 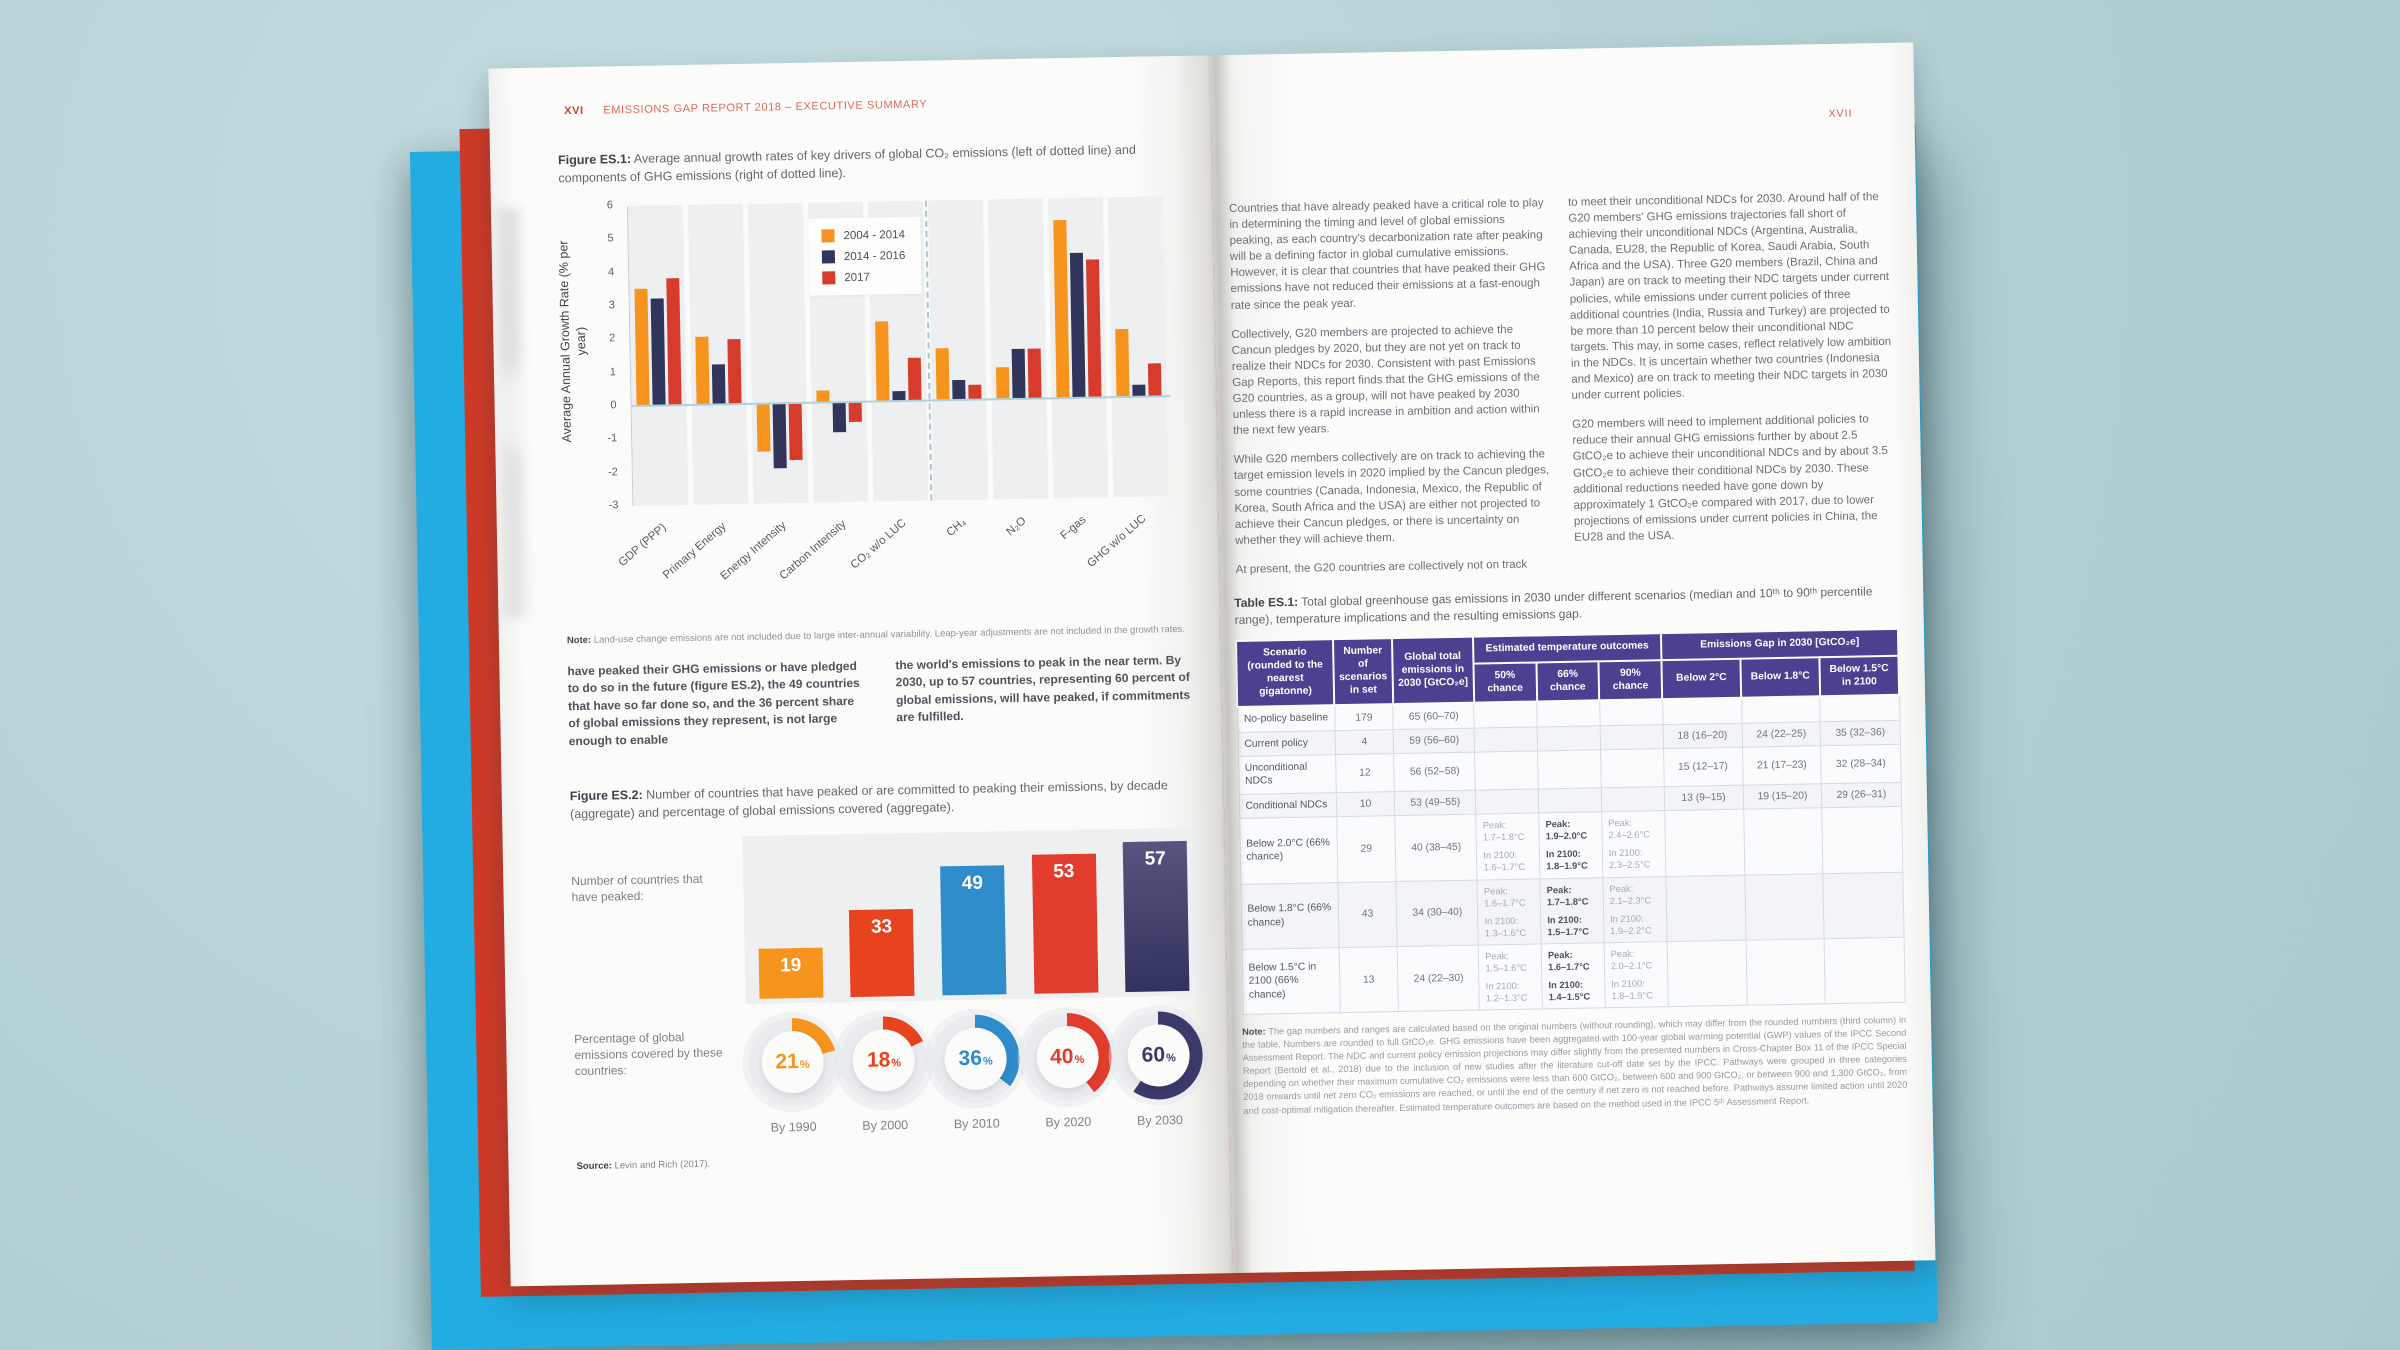 What do you see at coordinates (1067, 1057) in the screenshot?
I see `donut-slot: 40%` at bounding box center [1067, 1057].